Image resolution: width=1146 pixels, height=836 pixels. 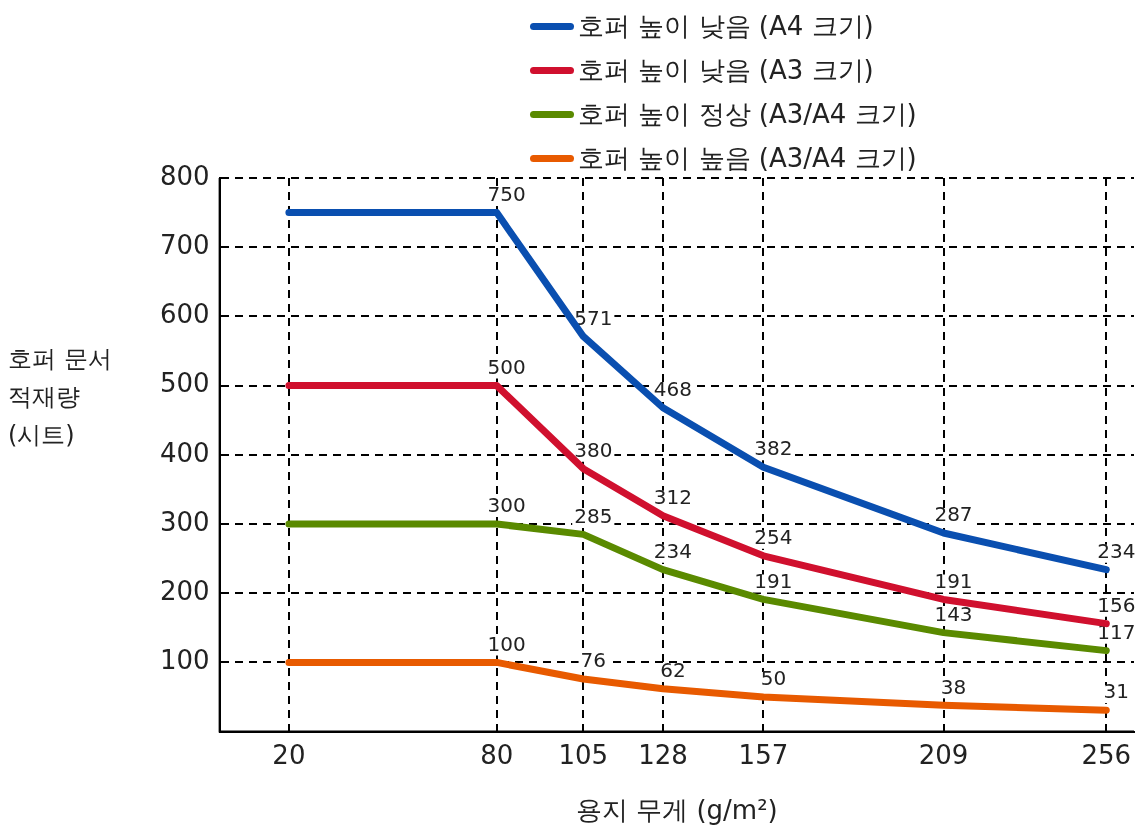 What do you see at coordinates (583, 754) in the screenshot?
I see `x-tick-label: 105` at bounding box center [583, 754].